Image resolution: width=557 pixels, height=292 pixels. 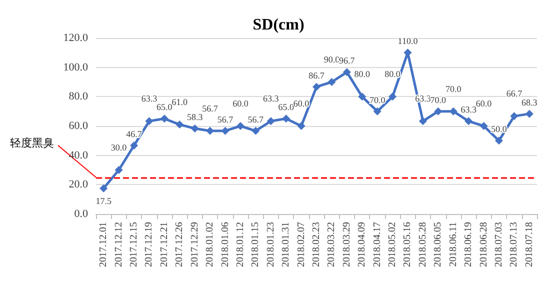 What do you see at coordinates (118, 244) in the screenshot?
I see `x-tick-label: 2017.12.12` at bounding box center [118, 244].